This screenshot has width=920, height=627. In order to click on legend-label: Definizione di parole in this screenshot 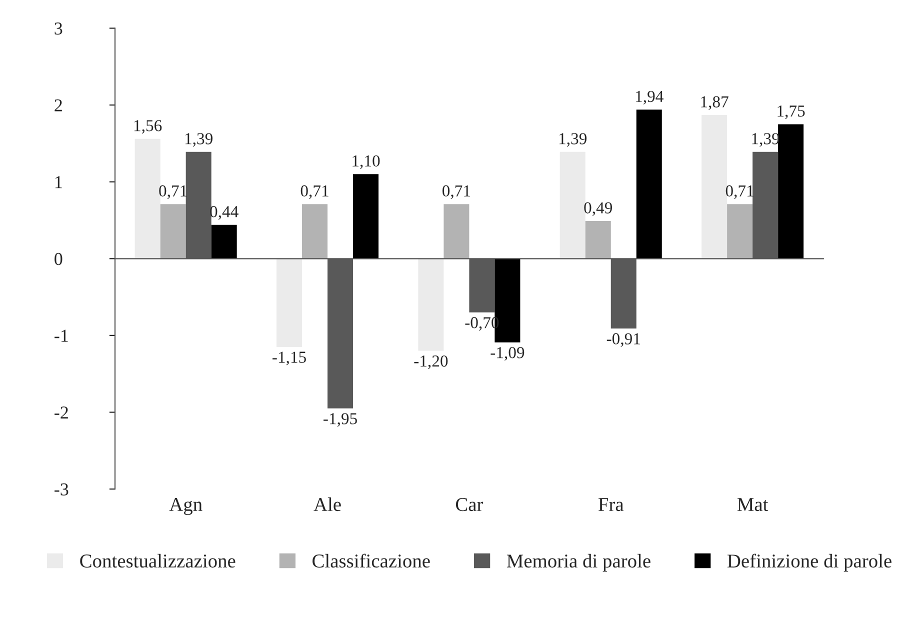, I will do `click(809, 563)`.